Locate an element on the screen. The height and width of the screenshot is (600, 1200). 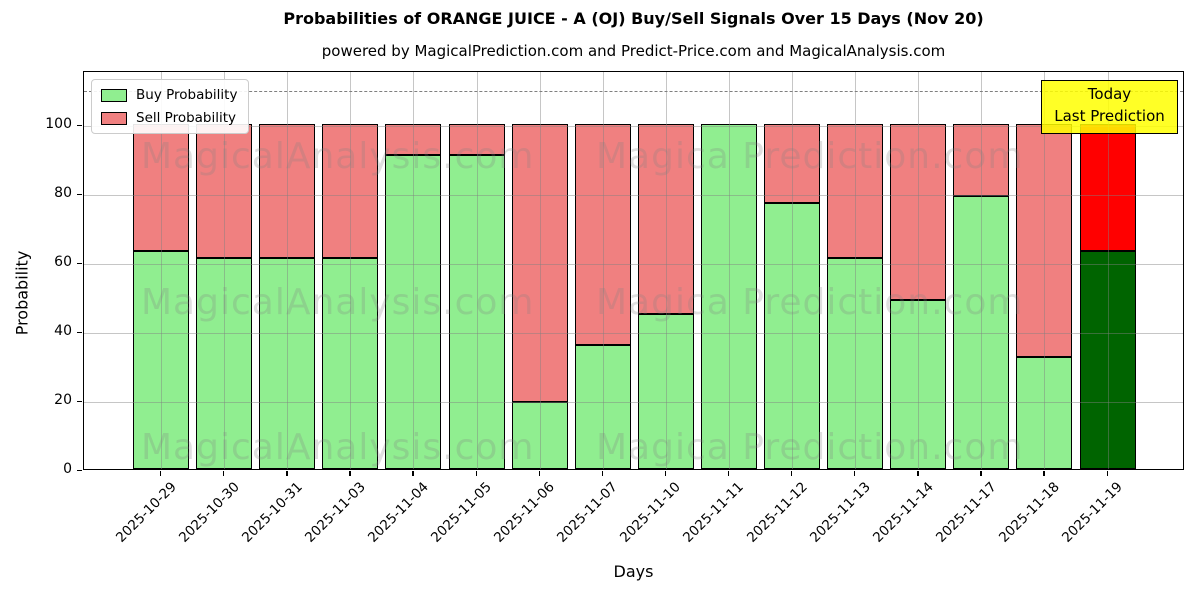
x-tick-label: 2025-11-17 is located at coordinates (966, 512).